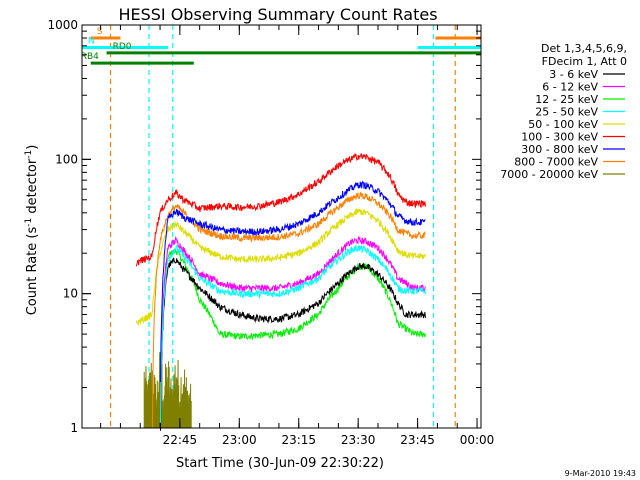 The image size is (640, 480). I want to click on series-50-100-kev-line, so click(280, 266).